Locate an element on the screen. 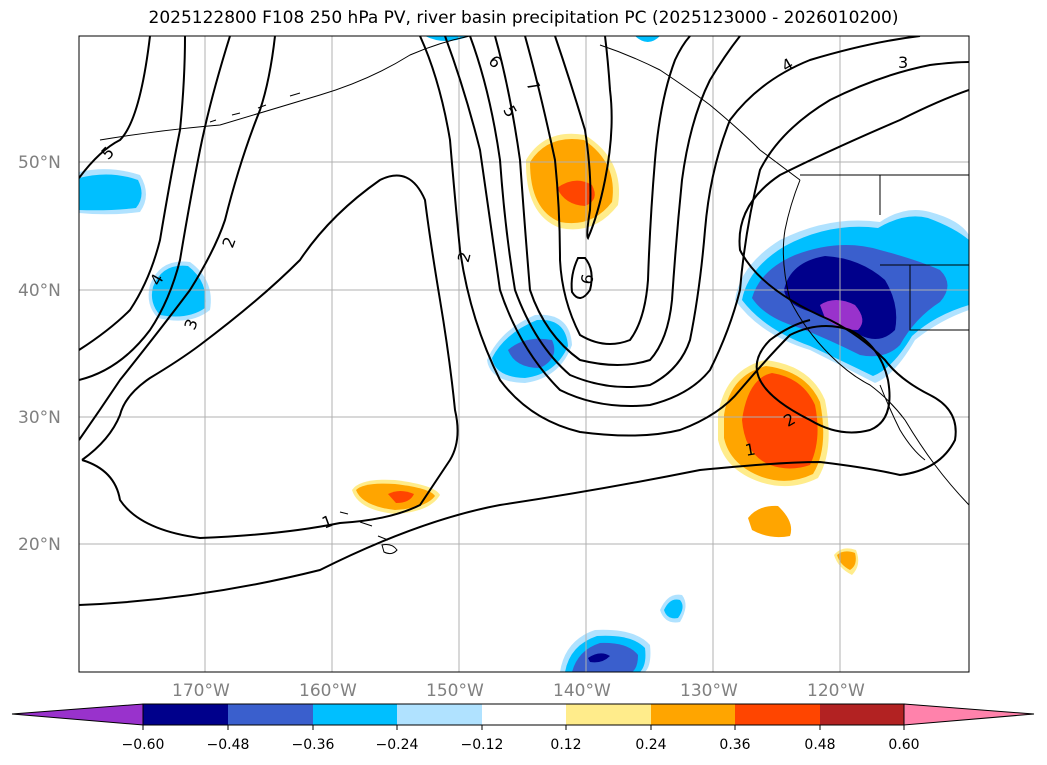 The width and height of the screenshot is (1047, 765). lon-label: 130°W is located at coordinates (709, 691).